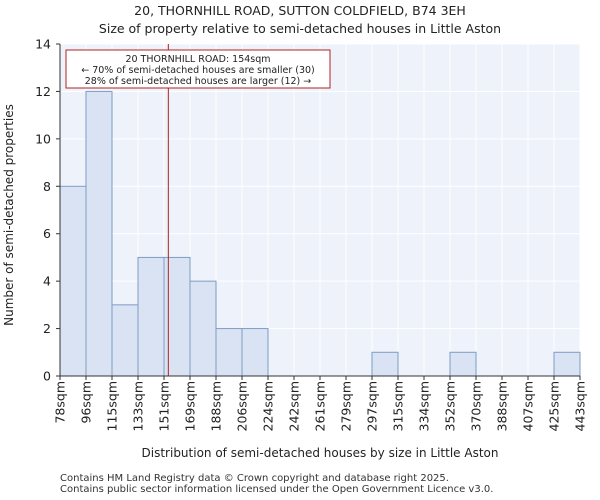 The width and height of the screenshot is (600, 500). Describe the element at coordinates (197, 59) in the screenshot. I see `annotation-line: 20 THORNHILL ROAD: 154sqm` at that location.